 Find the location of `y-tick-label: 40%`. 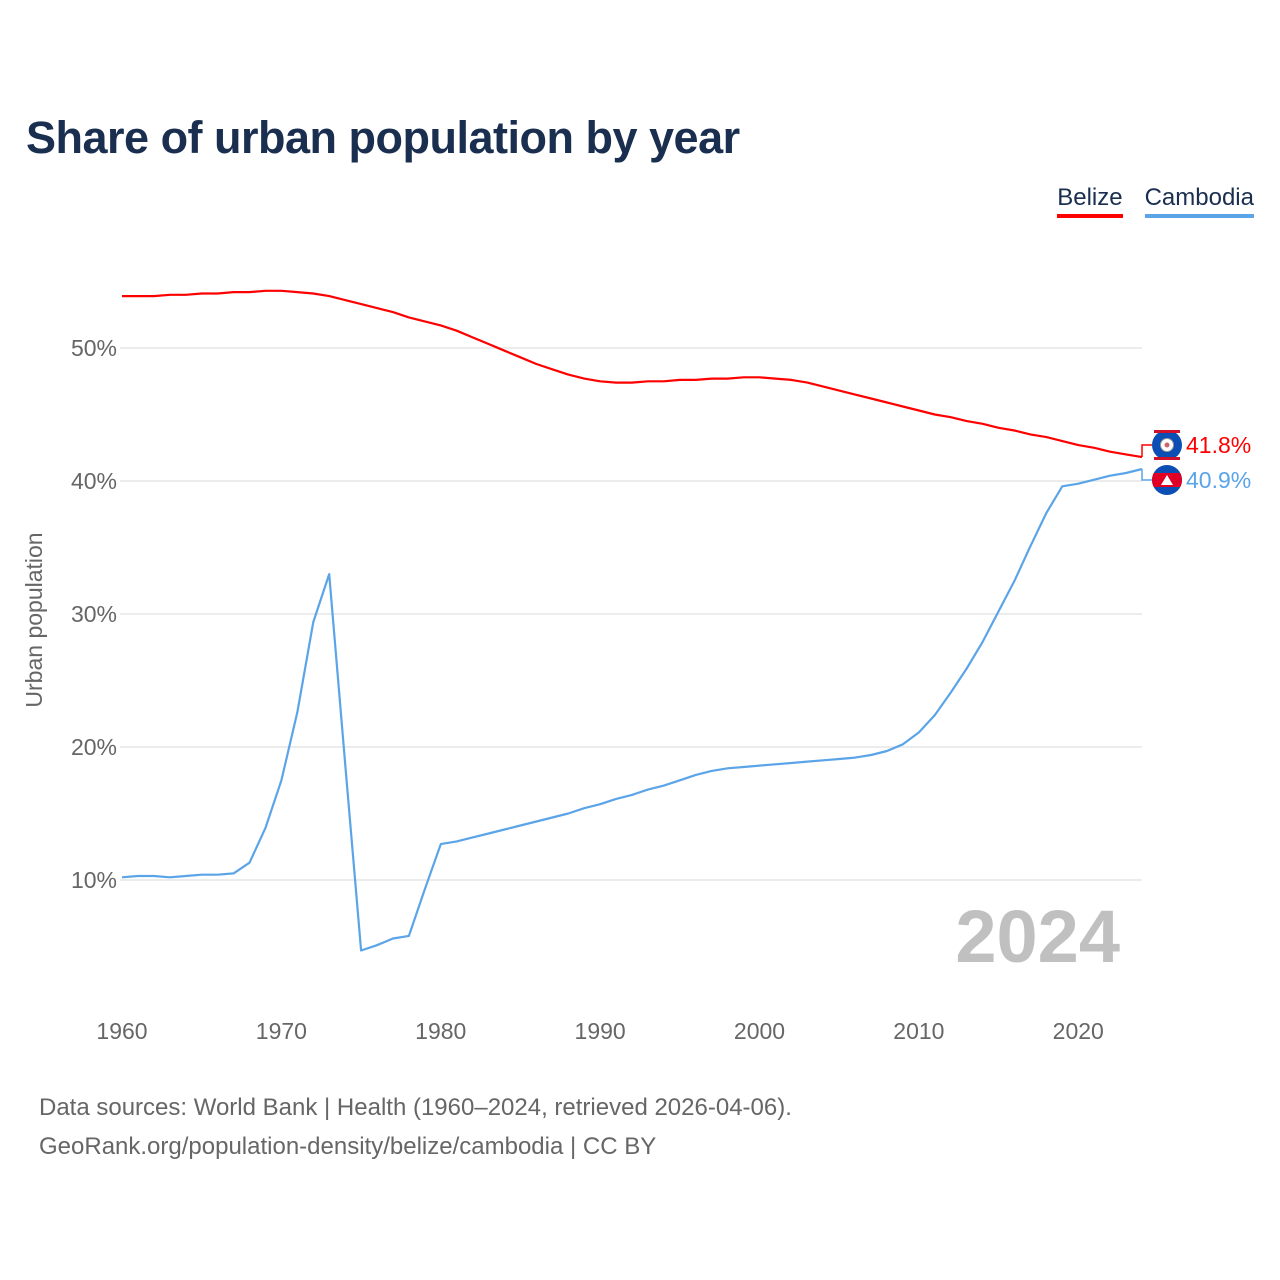

y-tick-label: 40% is located at coordinates (94, 481).